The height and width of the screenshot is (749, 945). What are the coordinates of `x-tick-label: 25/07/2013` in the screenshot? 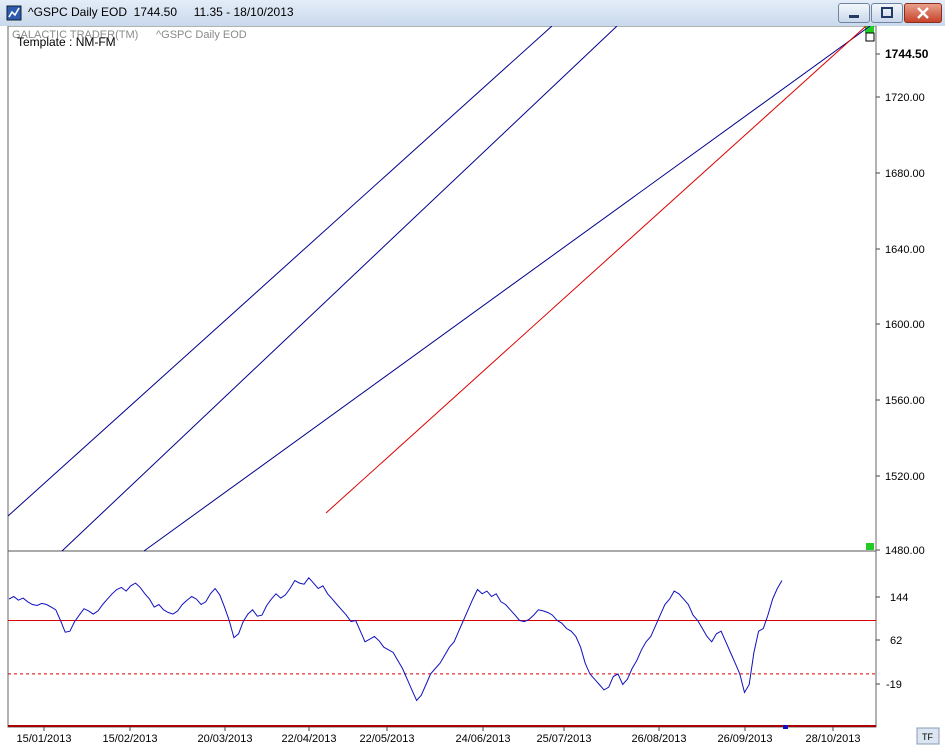 It's located at (563, 739).